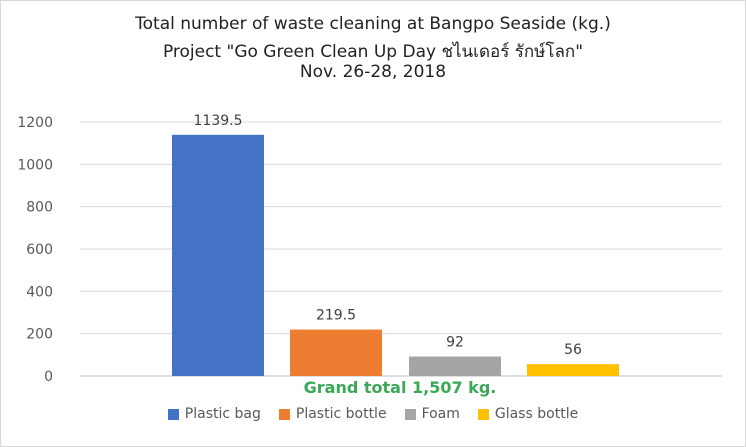  I want to click on y-tick-label: 400, so click(39, 292).